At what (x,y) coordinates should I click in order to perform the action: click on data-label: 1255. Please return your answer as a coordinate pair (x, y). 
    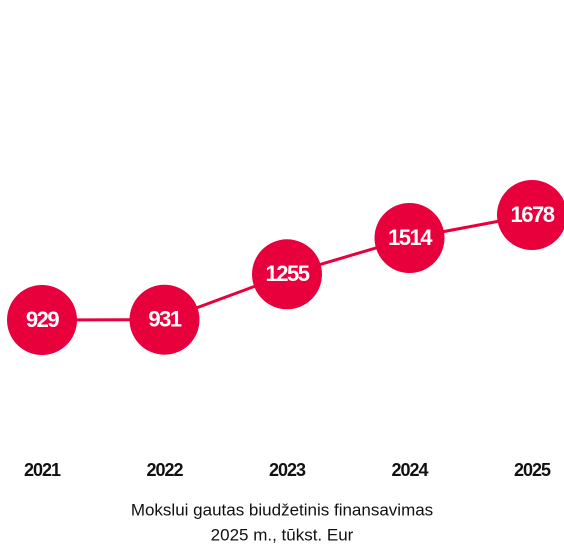
    Looking at the image, I should click on (288, 273).